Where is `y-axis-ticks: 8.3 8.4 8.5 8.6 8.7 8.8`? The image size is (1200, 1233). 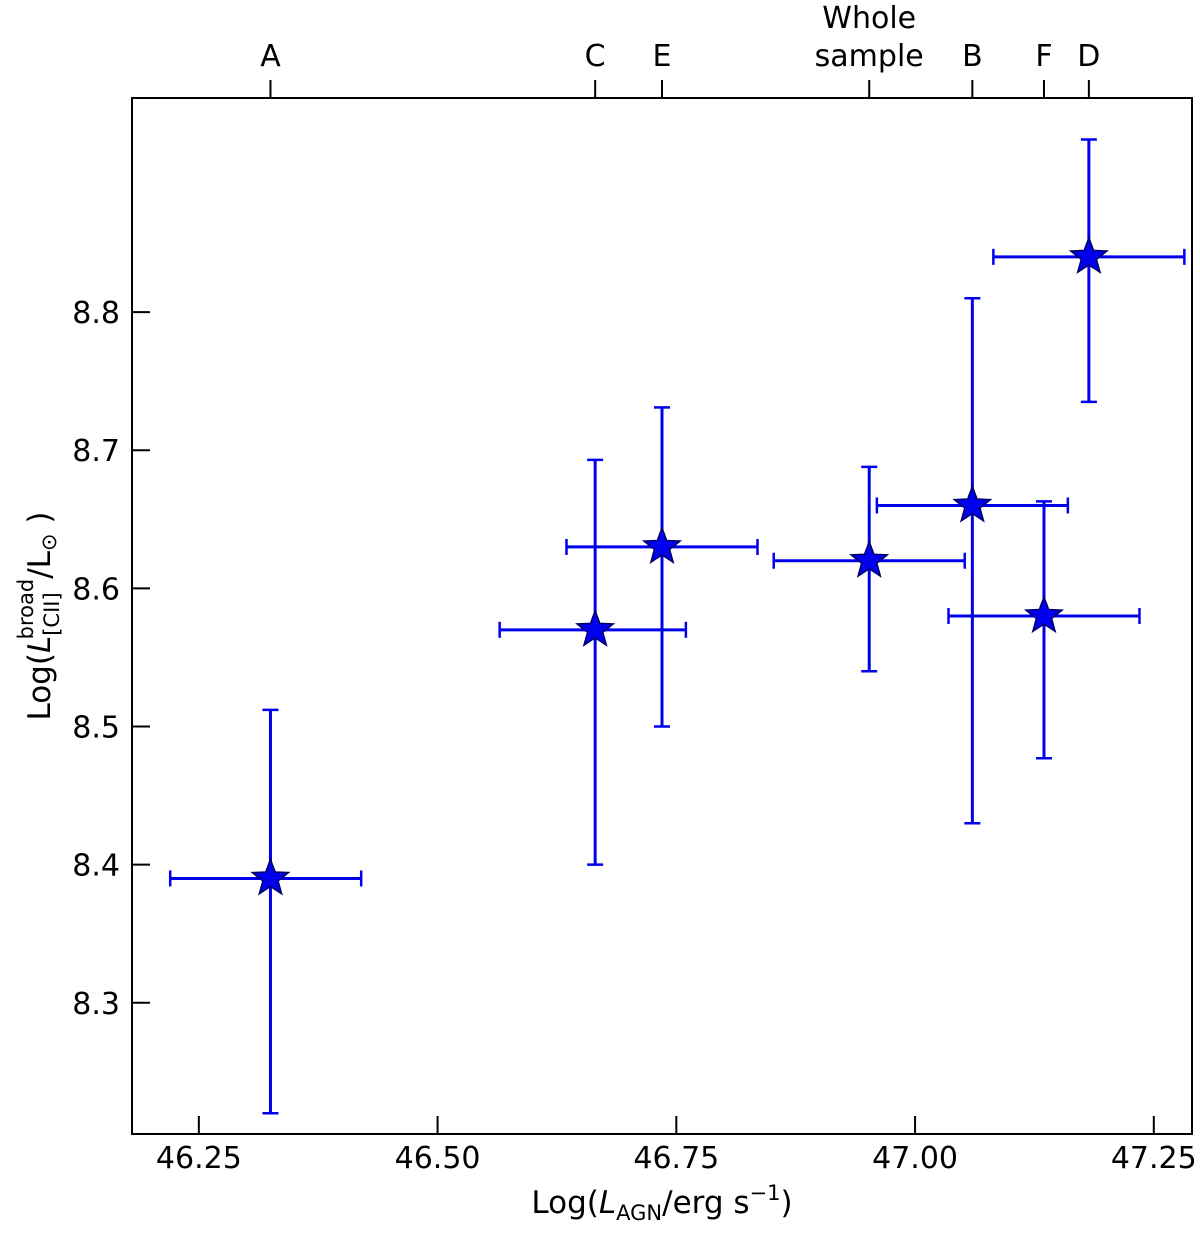 y-axis-ticks: 8.3 8.4 8.5 8.6 8.7 8.8 is located at coordinates (111, 659).